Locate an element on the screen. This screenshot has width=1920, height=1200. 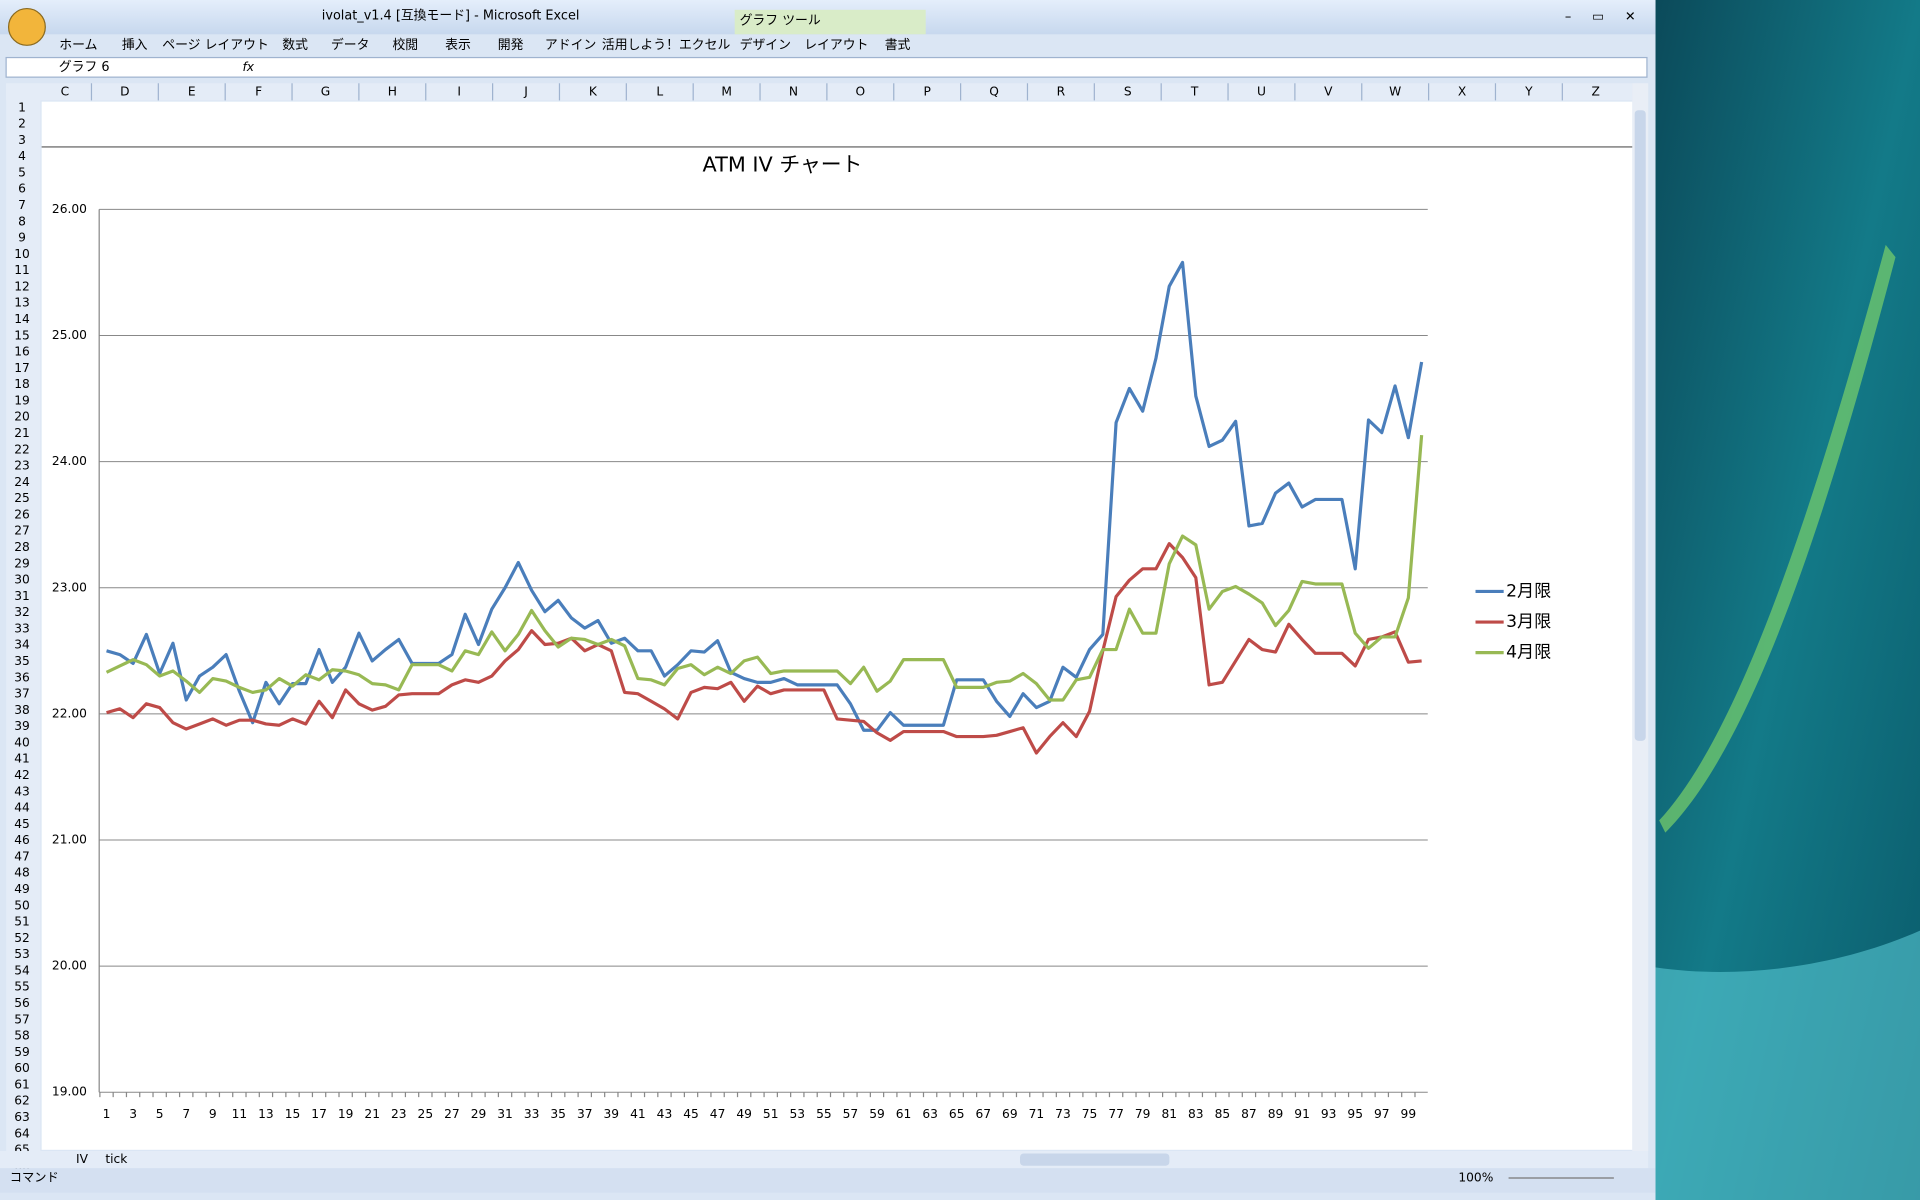
x-tick-label: 39 is located at coordinates (612, 1114).